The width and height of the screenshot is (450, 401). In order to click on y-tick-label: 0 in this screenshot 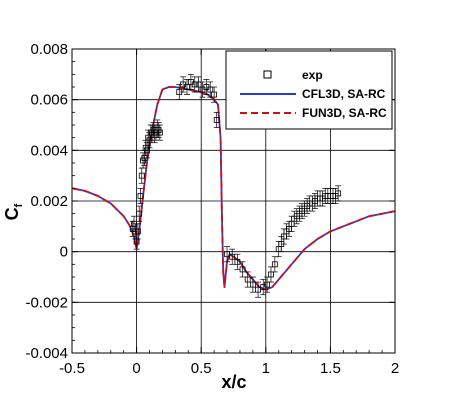, I will do `click(64, 252)`.